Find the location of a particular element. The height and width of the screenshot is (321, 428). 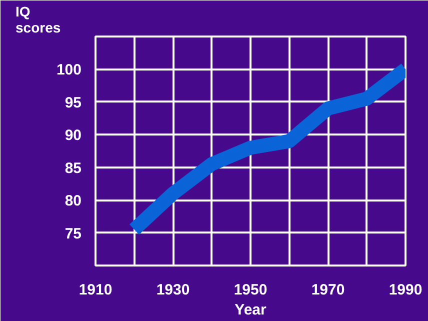

x-axis-title: Year is located at coordinates (250, 310).